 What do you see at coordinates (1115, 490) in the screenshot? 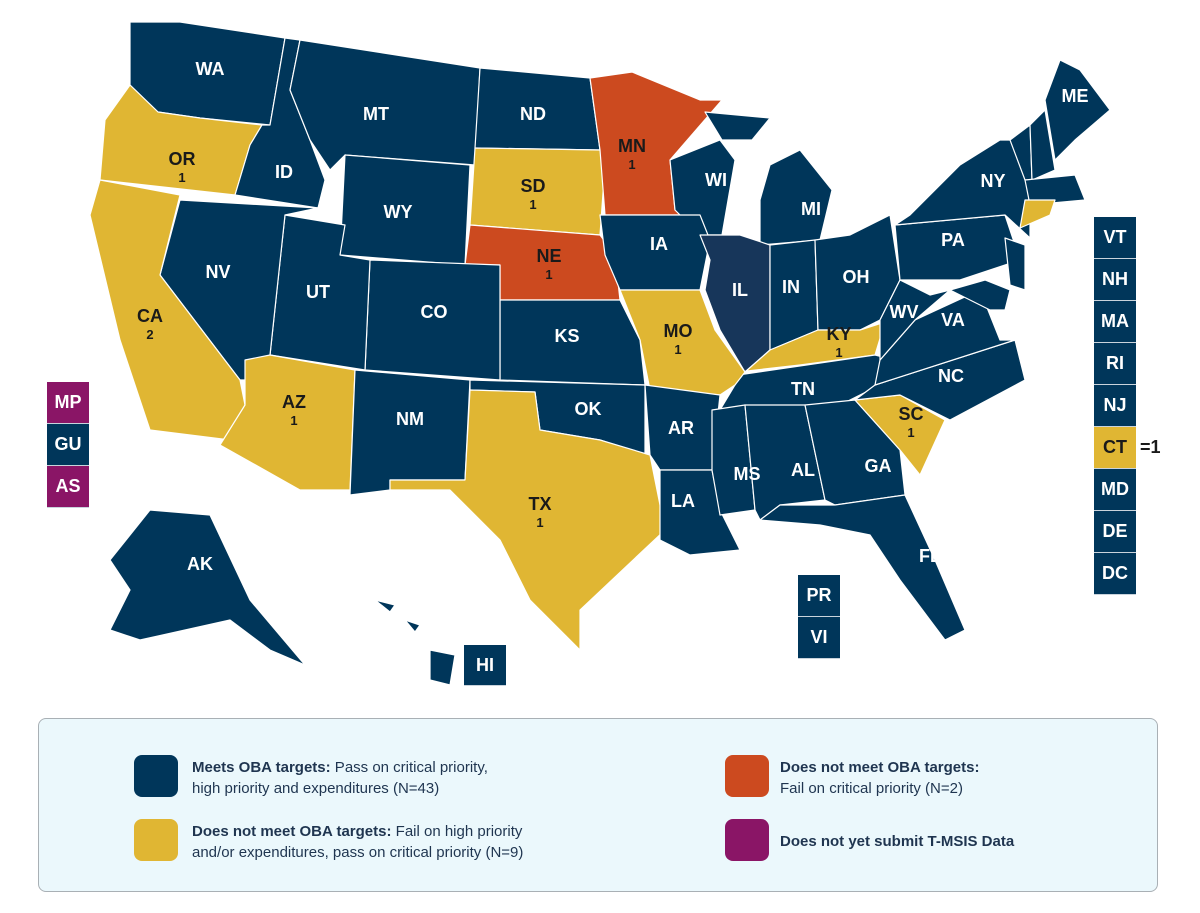
I see `state-box-md: MD` at bounding box center [1115, 490].